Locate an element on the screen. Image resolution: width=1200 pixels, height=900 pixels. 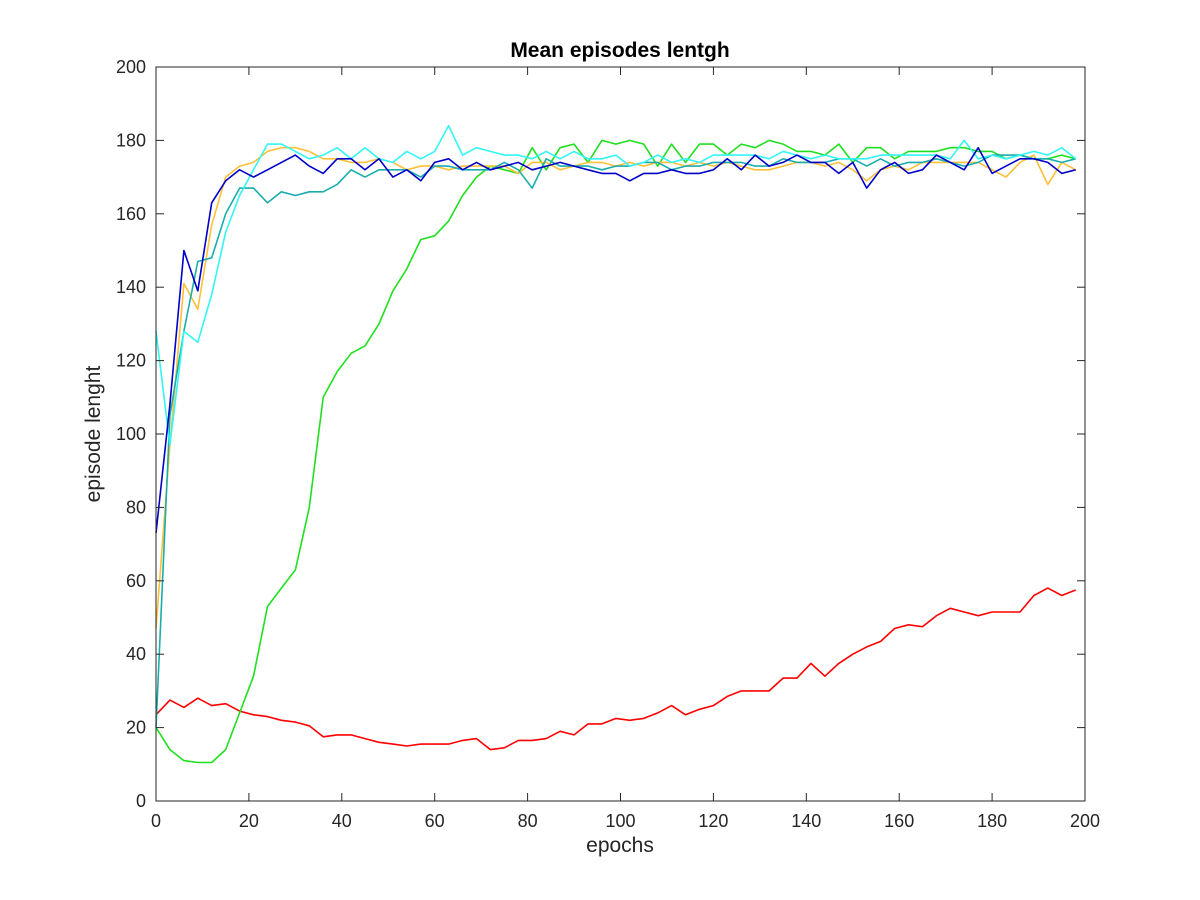
y-tick-label: 140 is located at coordinates (131, 287).